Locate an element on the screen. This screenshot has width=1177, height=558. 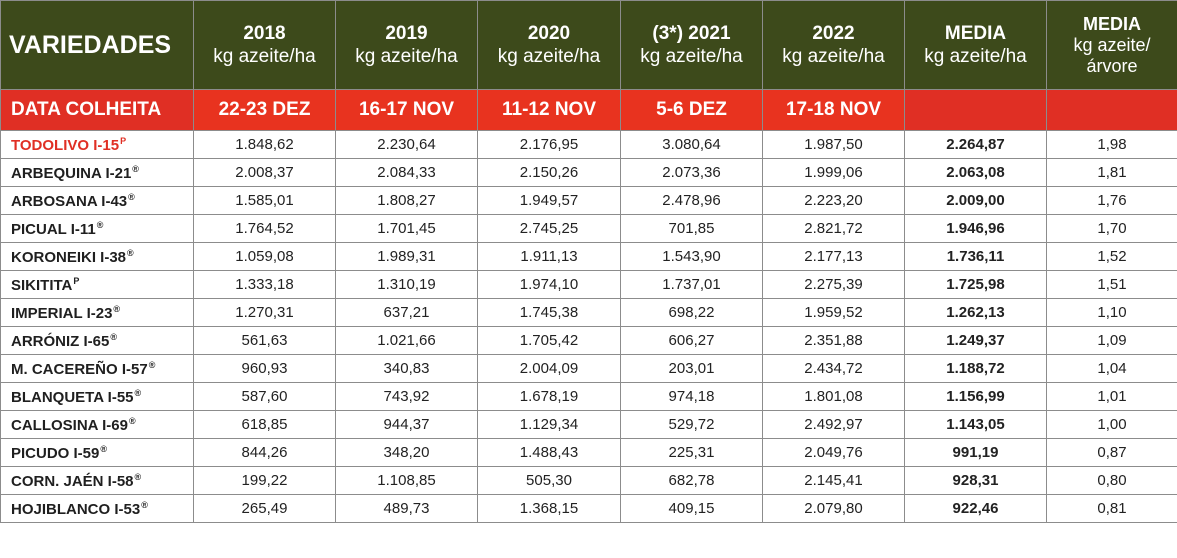
yield-value: 2.008,37 is located at coordinates (264, 172).